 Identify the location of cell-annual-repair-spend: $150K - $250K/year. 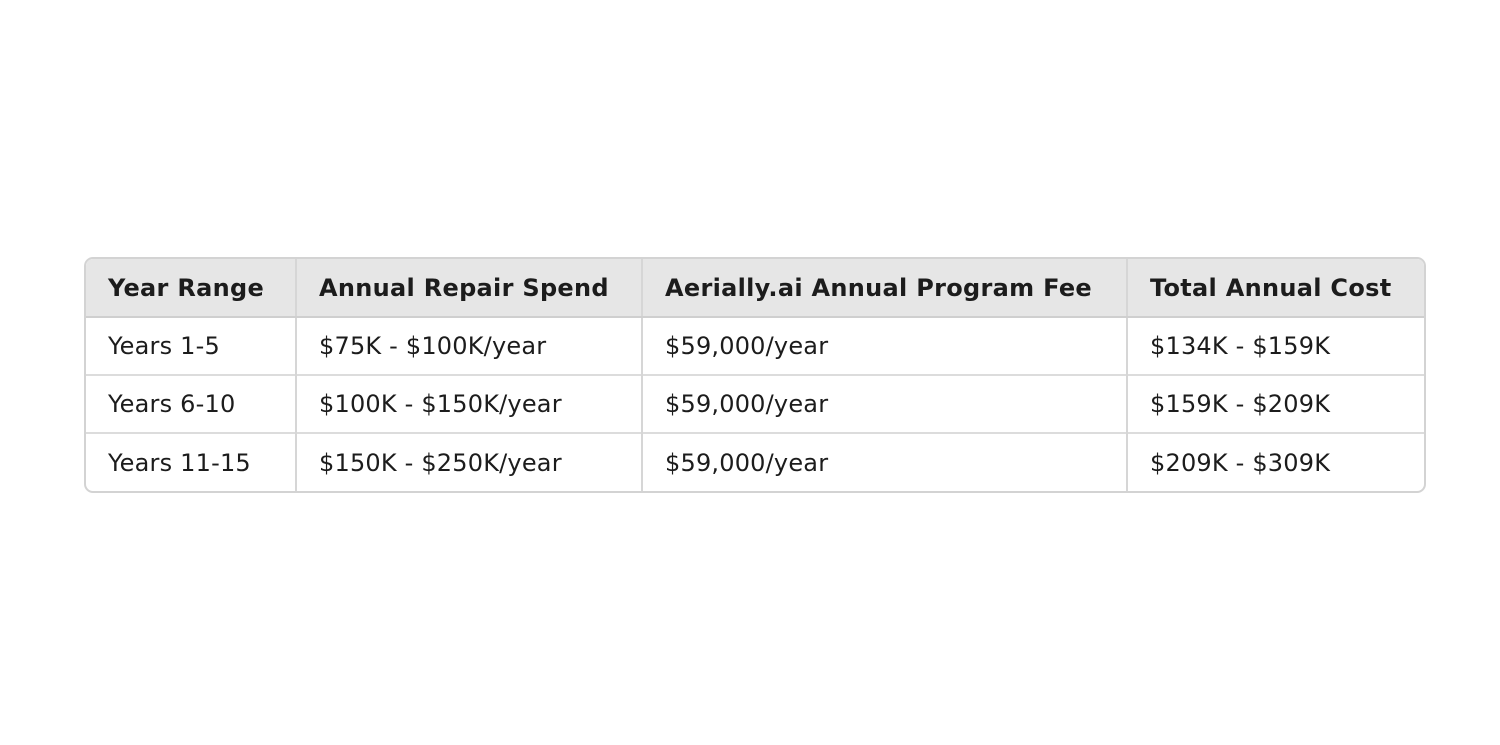
(468, 461).